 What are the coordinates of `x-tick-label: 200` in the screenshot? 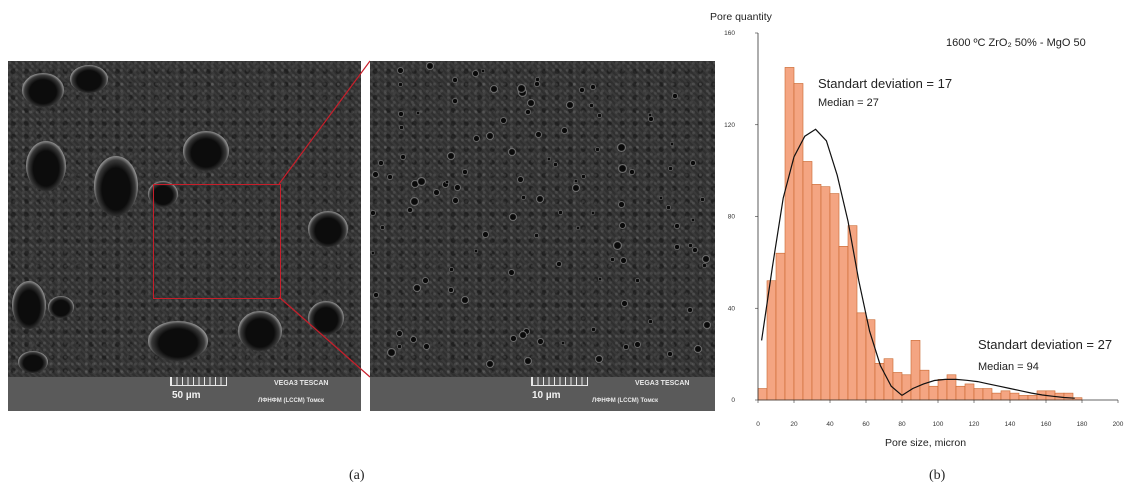 It's located at (1118, 424).